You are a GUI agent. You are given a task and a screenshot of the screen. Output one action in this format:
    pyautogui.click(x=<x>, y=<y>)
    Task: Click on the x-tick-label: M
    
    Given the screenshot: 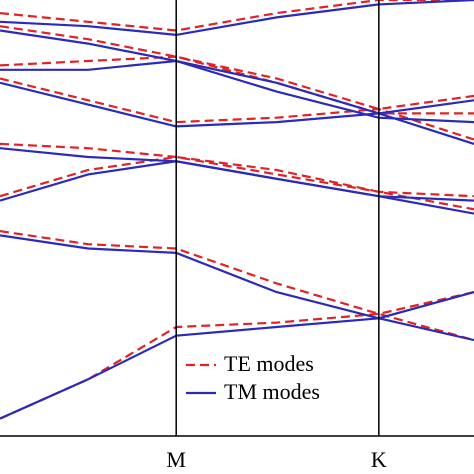 What is the action you would take?
    pyautogui.click(x=176, y=459)
    